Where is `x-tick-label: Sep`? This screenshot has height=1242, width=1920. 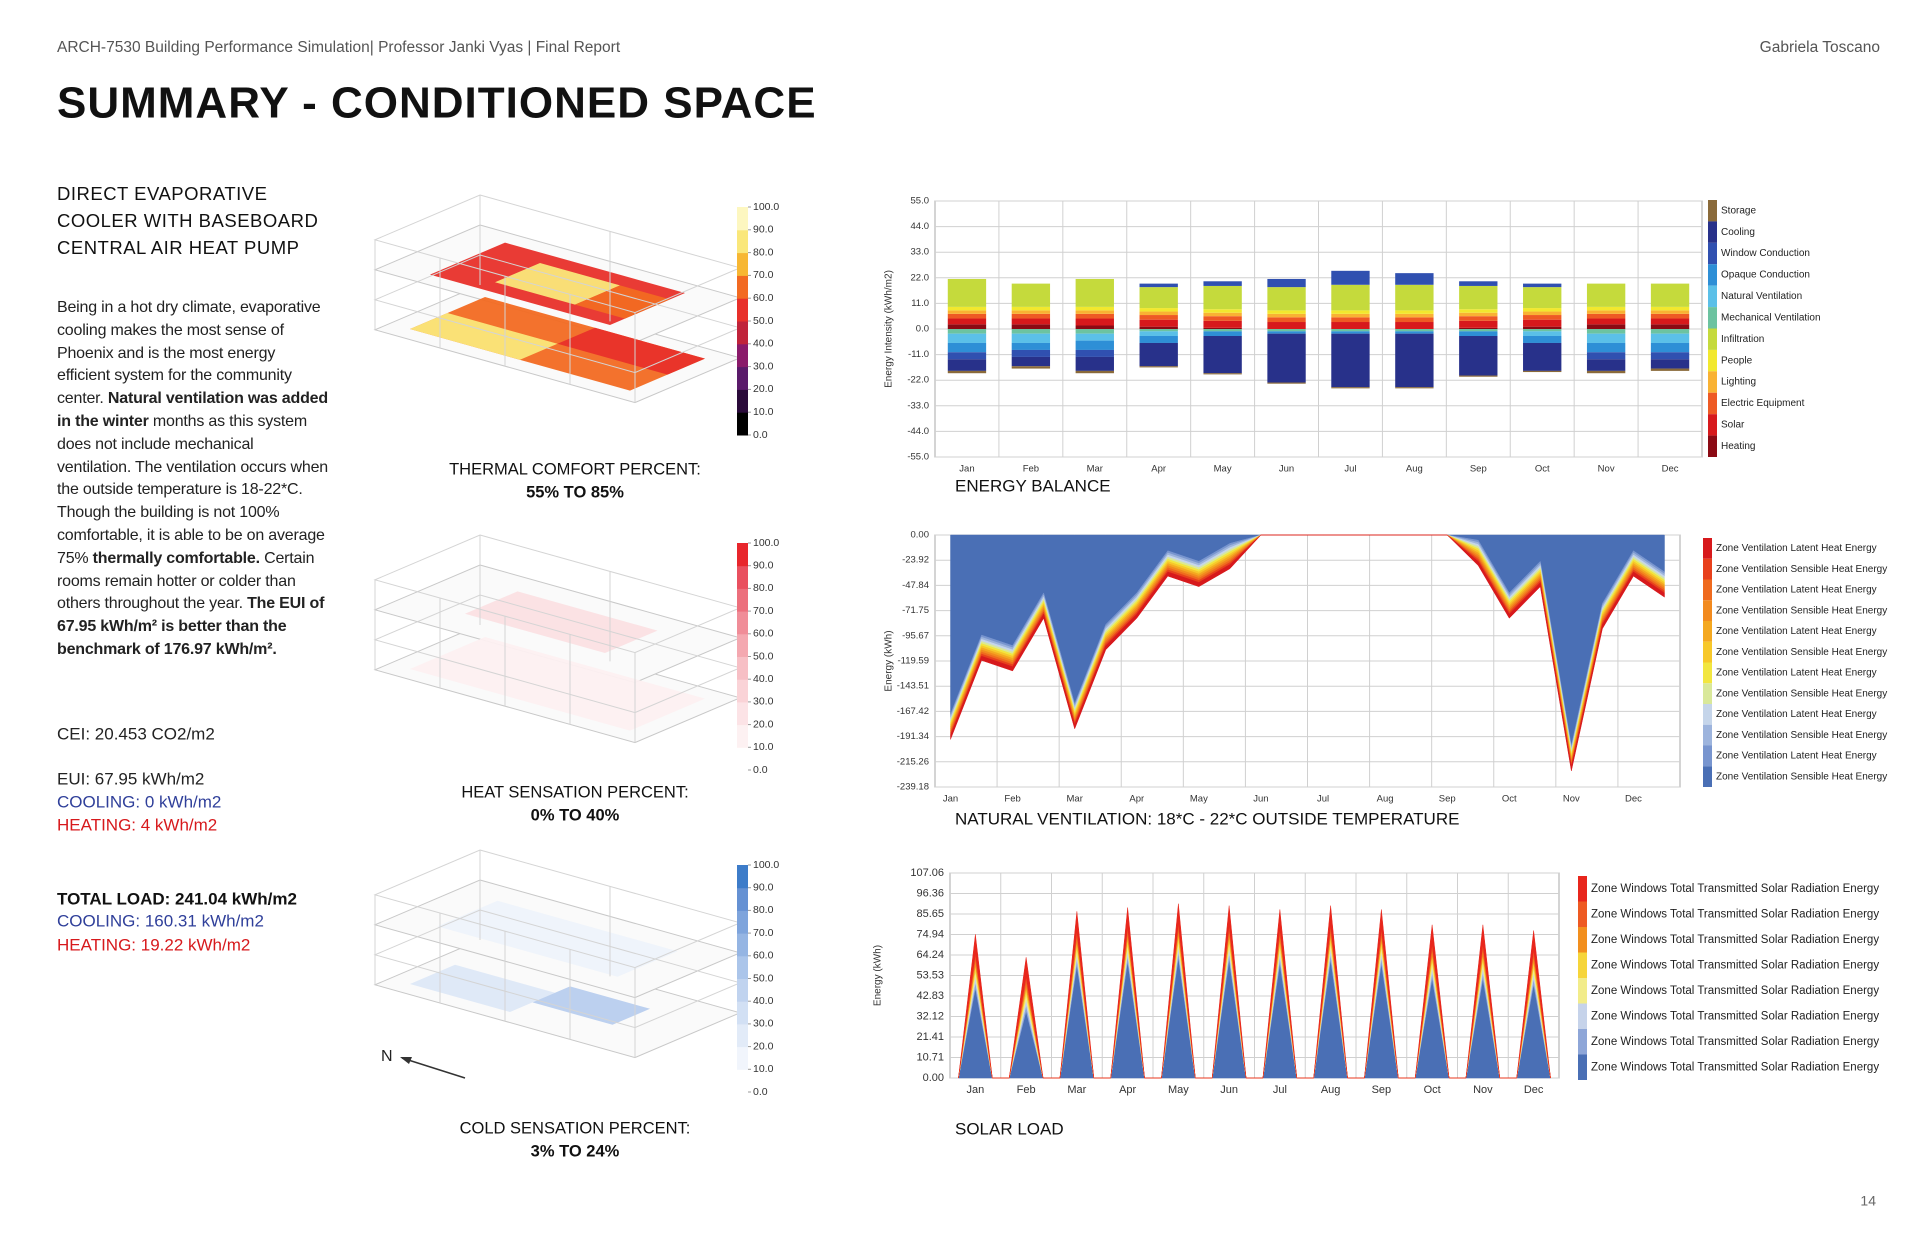 x-tick-label: Sep is located at coordinates (1478, 469).